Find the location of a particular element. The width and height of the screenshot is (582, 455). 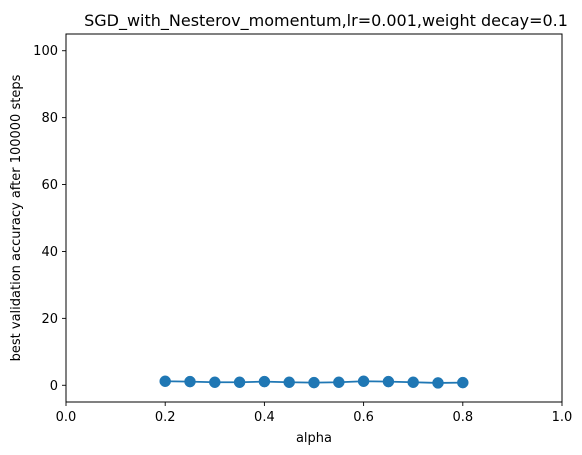

y-tick-label: 100 is located at coordinates (45, 51).